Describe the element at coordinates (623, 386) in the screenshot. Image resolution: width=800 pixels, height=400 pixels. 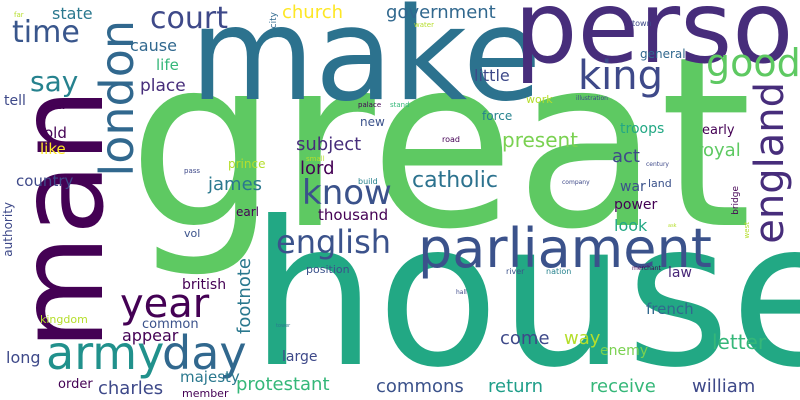
I see `word-receive: receive` at that location.